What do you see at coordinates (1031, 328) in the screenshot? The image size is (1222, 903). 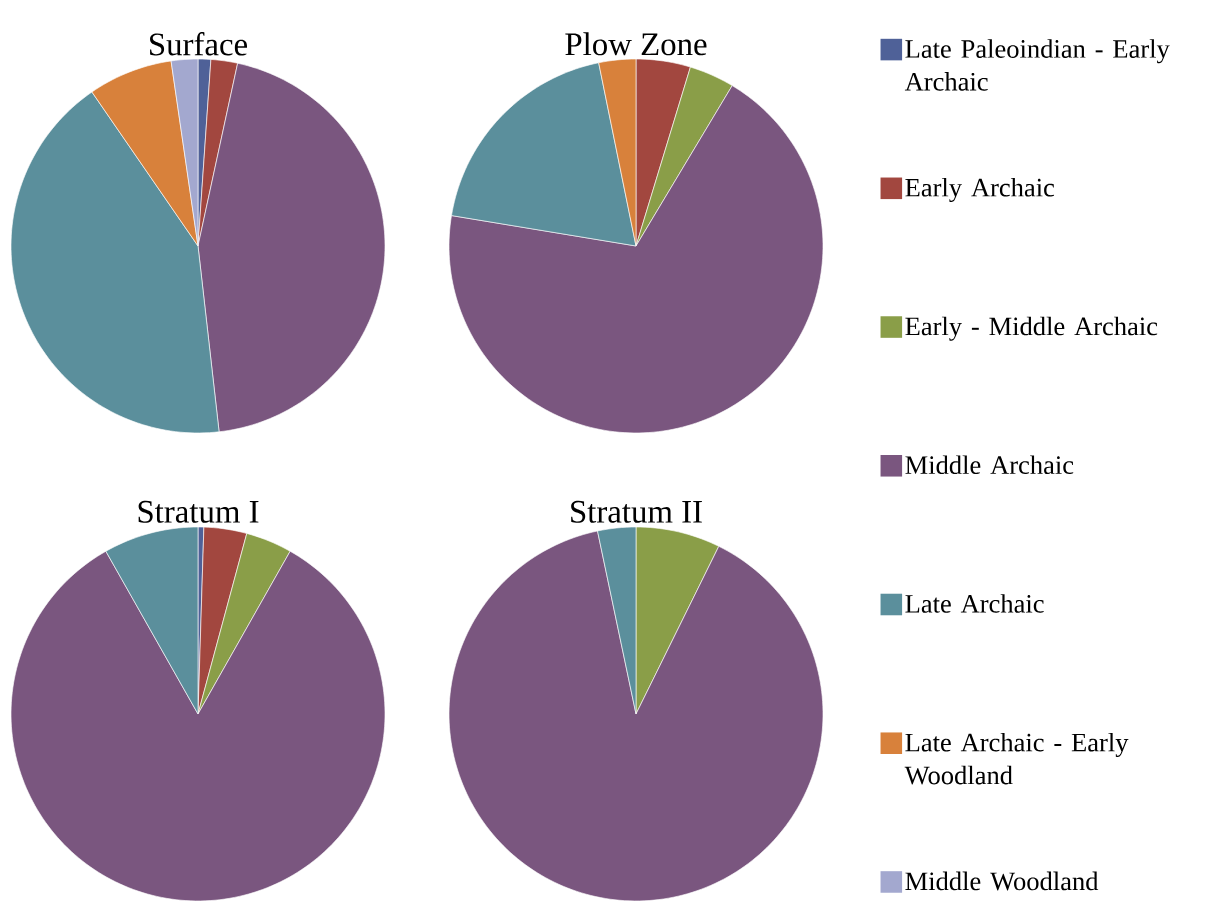 I see `legend-label: Early - Middle Archaic` at bounding box center [1031, 328].